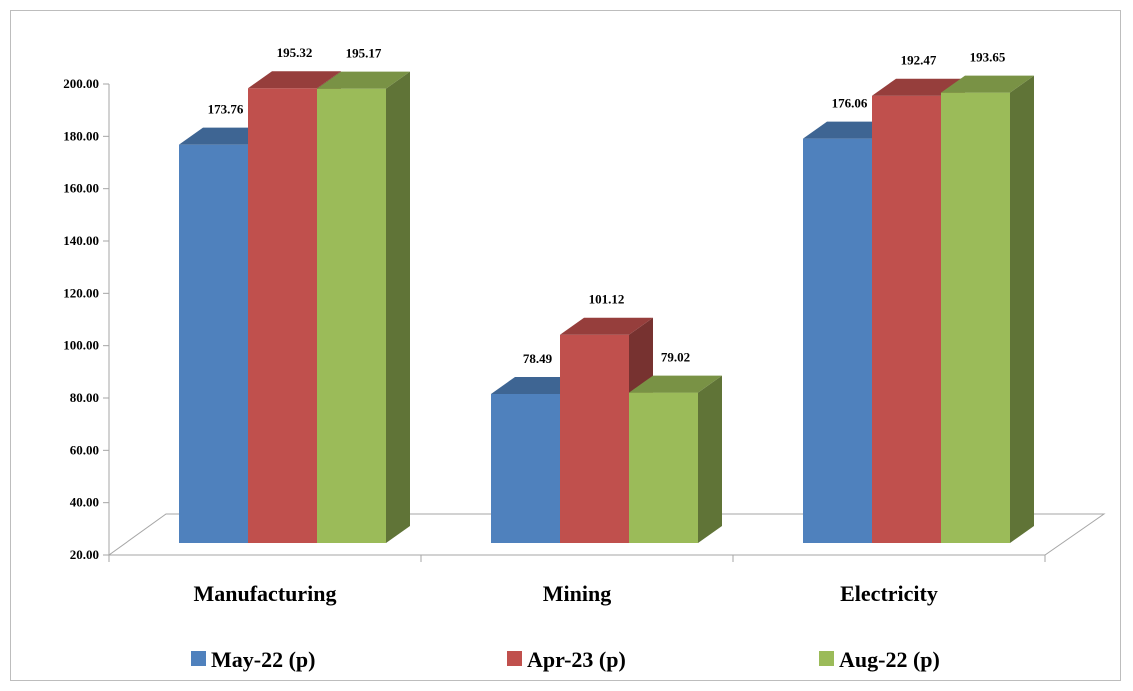 This screenshot has height=691, width=1133. I want to click on y-tick-label: 180.00, so click(81, 135).